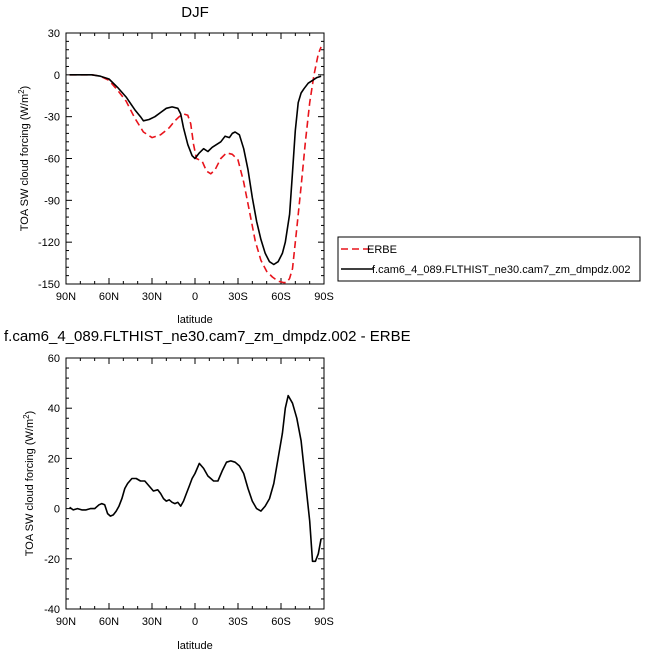 The height and width of the screenshot is (655, 647). I want to click on y-tick-label: 20, so click(54, 459).